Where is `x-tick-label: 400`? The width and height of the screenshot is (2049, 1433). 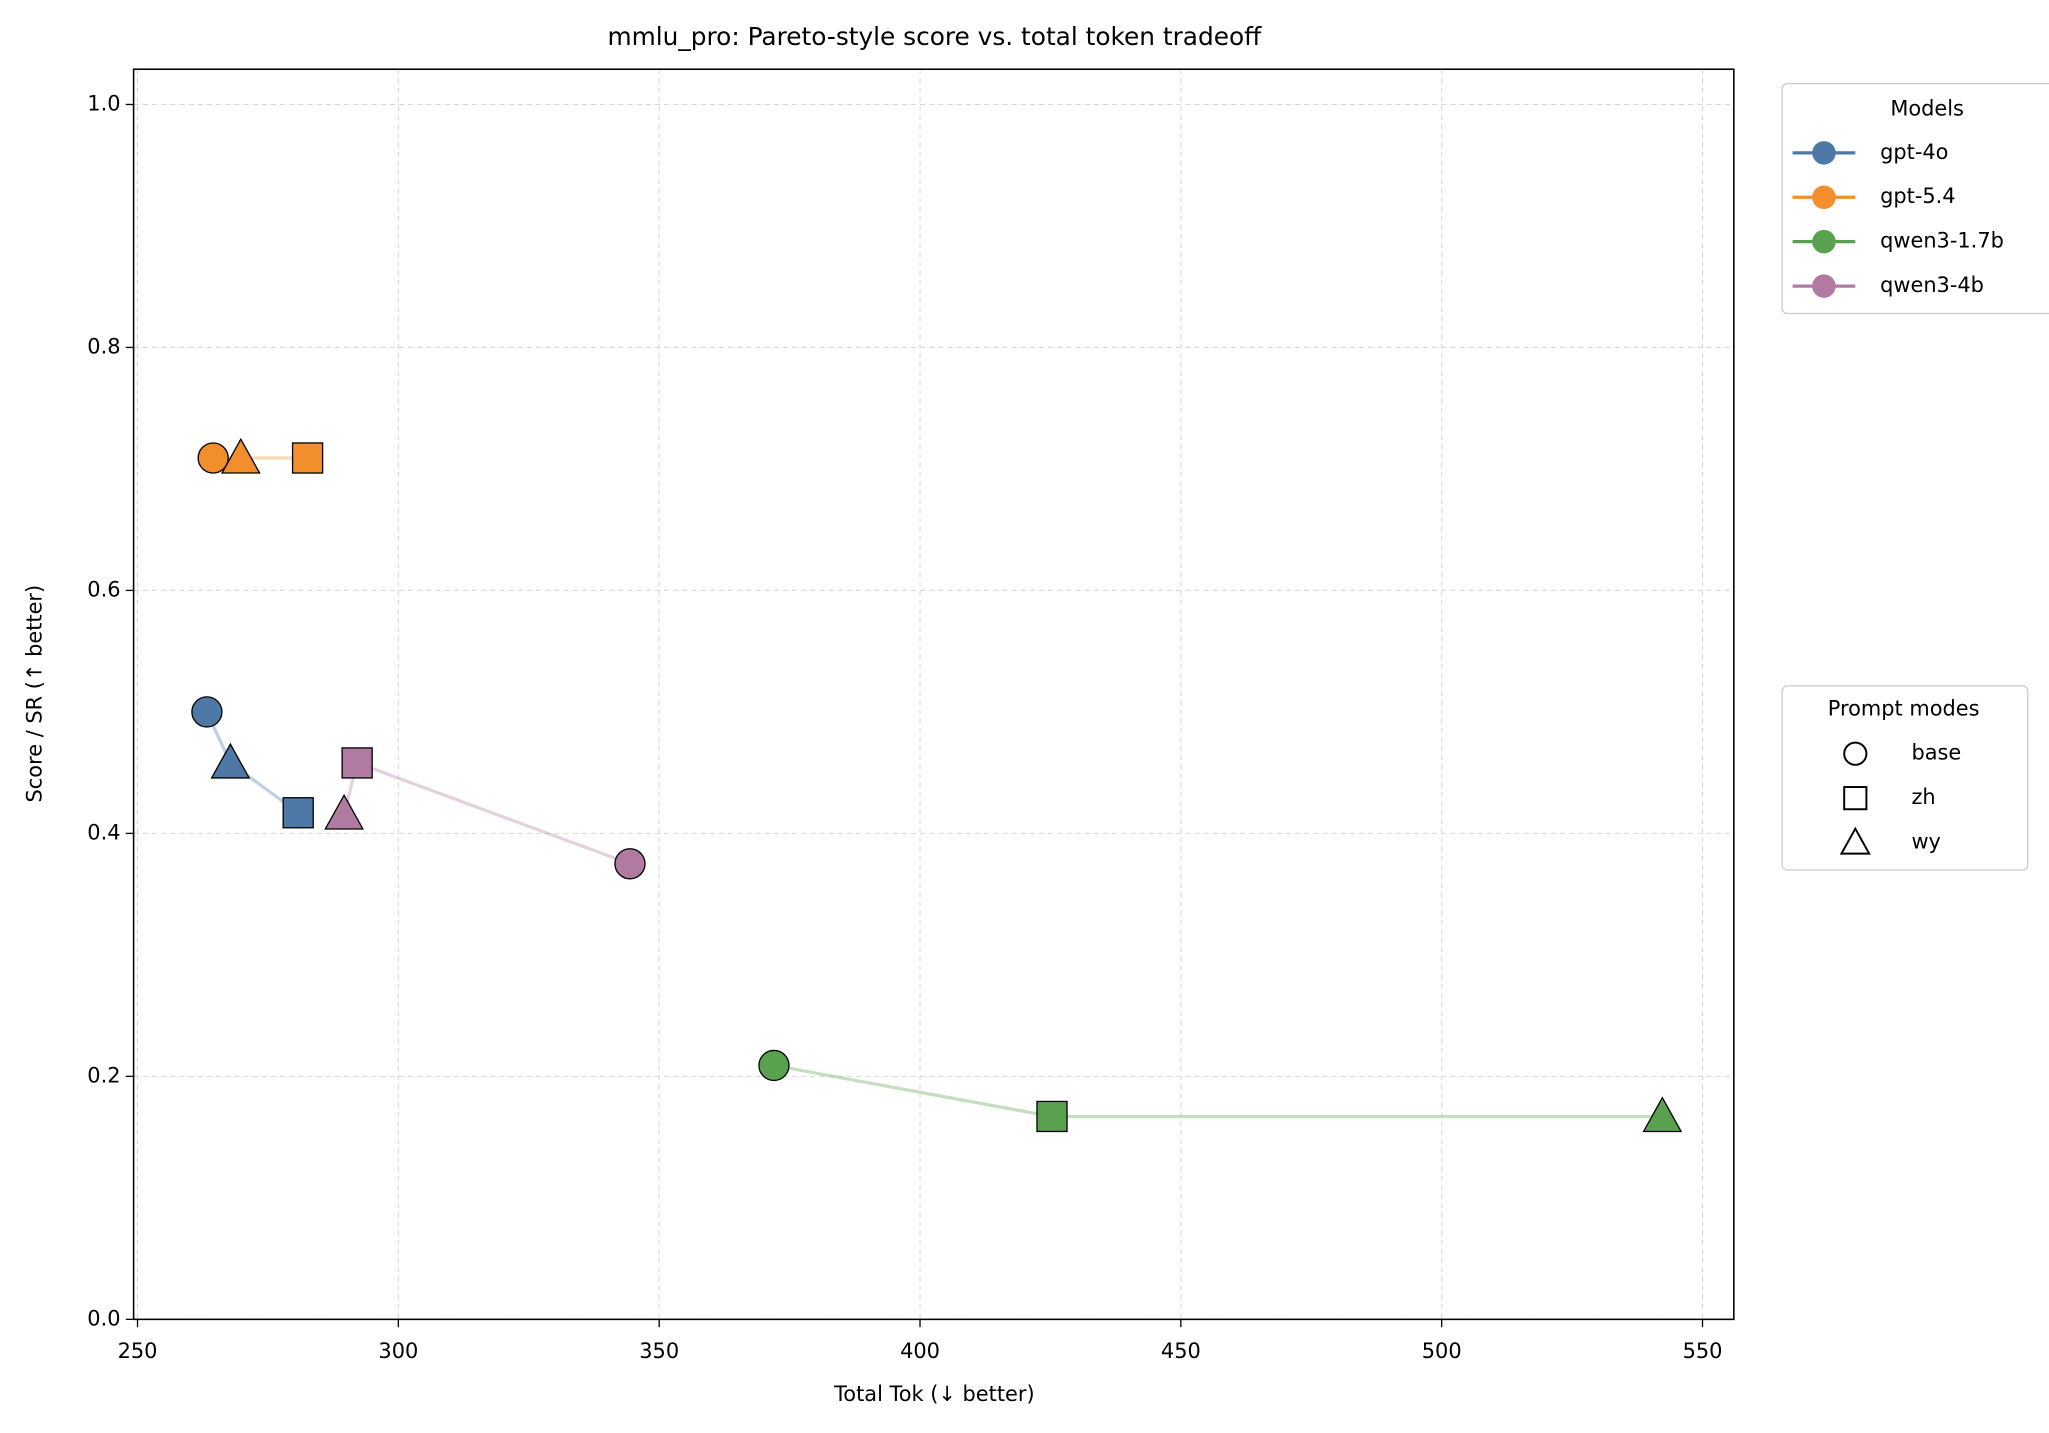 x-tick-label: 400 is located at coordinates (920, 1351).